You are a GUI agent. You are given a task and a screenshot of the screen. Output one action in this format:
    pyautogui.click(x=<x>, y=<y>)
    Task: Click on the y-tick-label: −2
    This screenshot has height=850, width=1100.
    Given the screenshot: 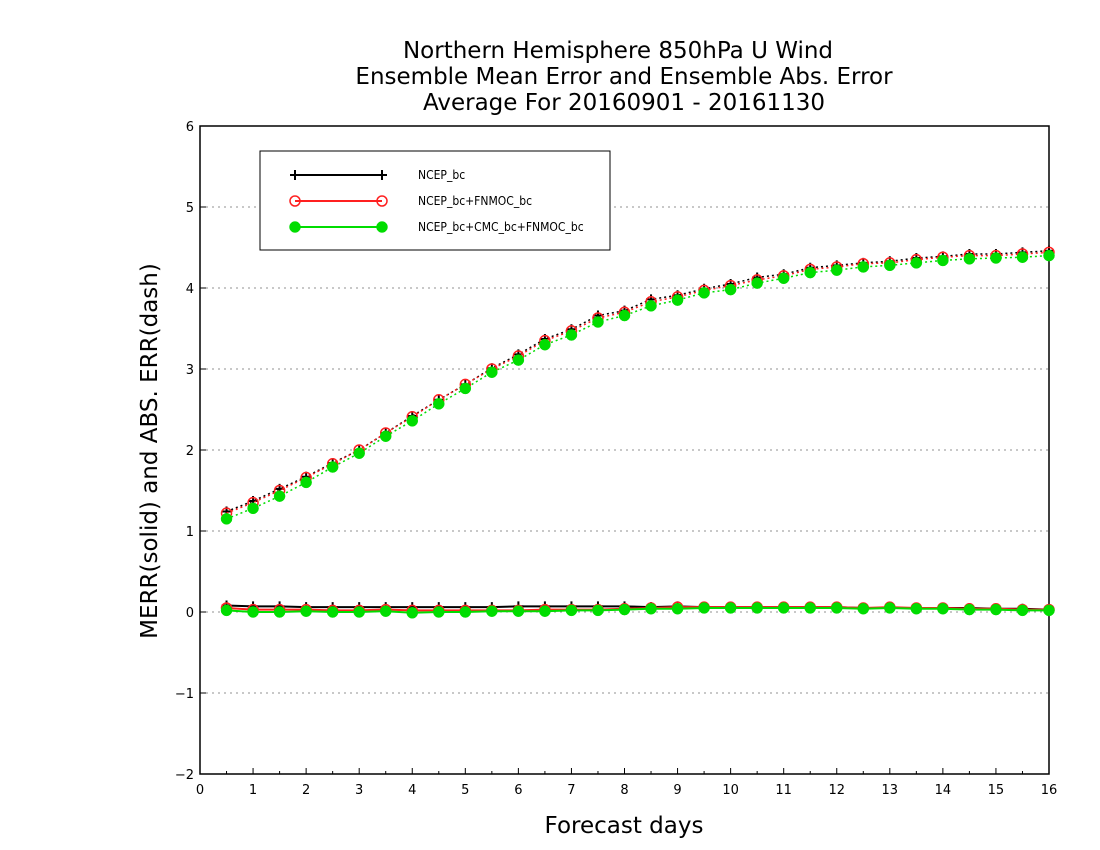 What is the action you would take?
    pyautogui.click(x=184, y=775)
    